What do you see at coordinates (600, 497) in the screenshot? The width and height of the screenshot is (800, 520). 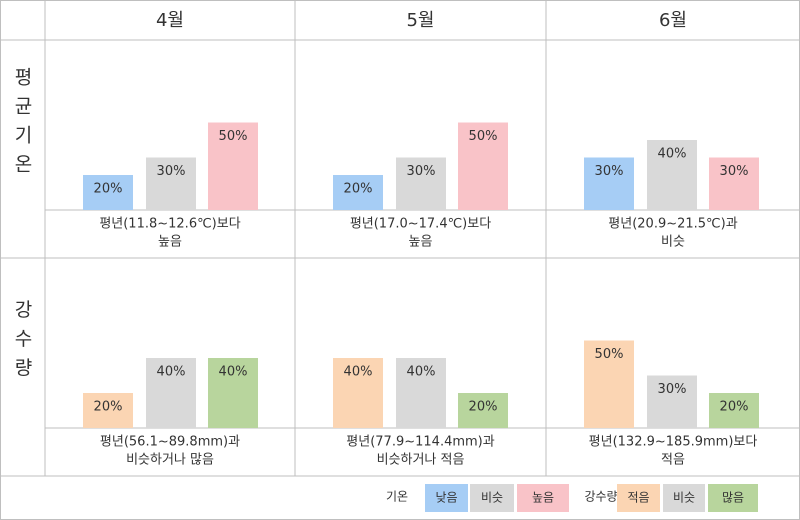 I see `legend-title: 강수량` at bounding box center [600, 497].